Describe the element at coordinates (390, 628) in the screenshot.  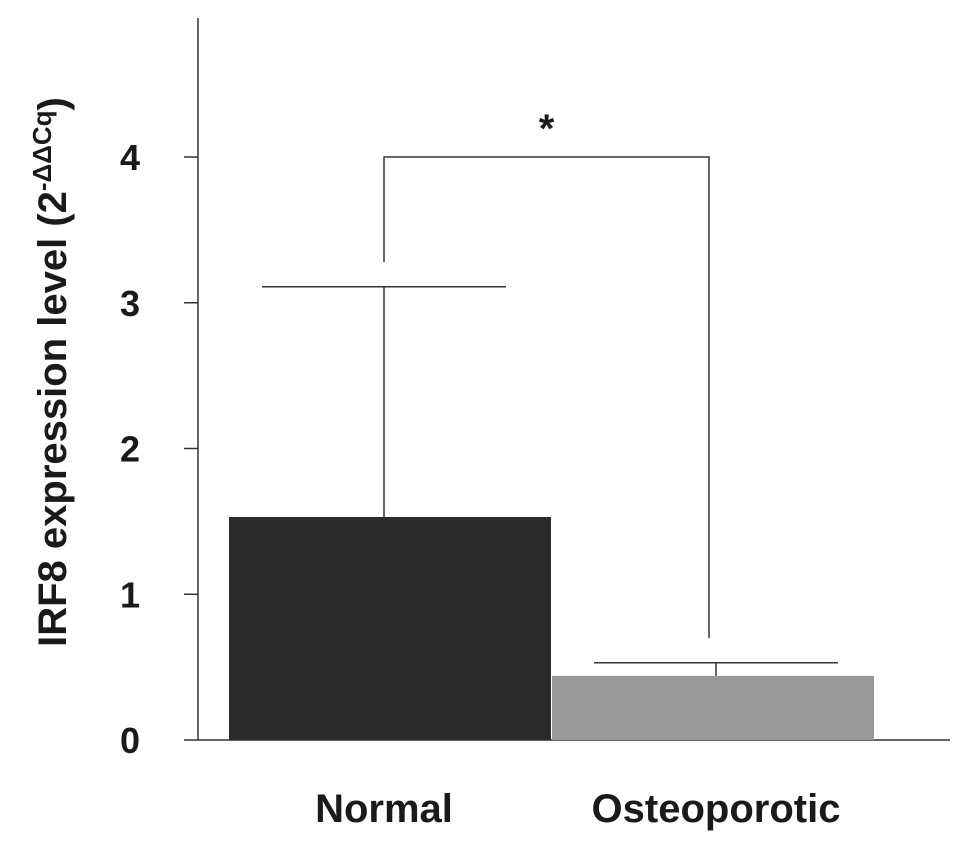
I see `bar-normal` at that location.